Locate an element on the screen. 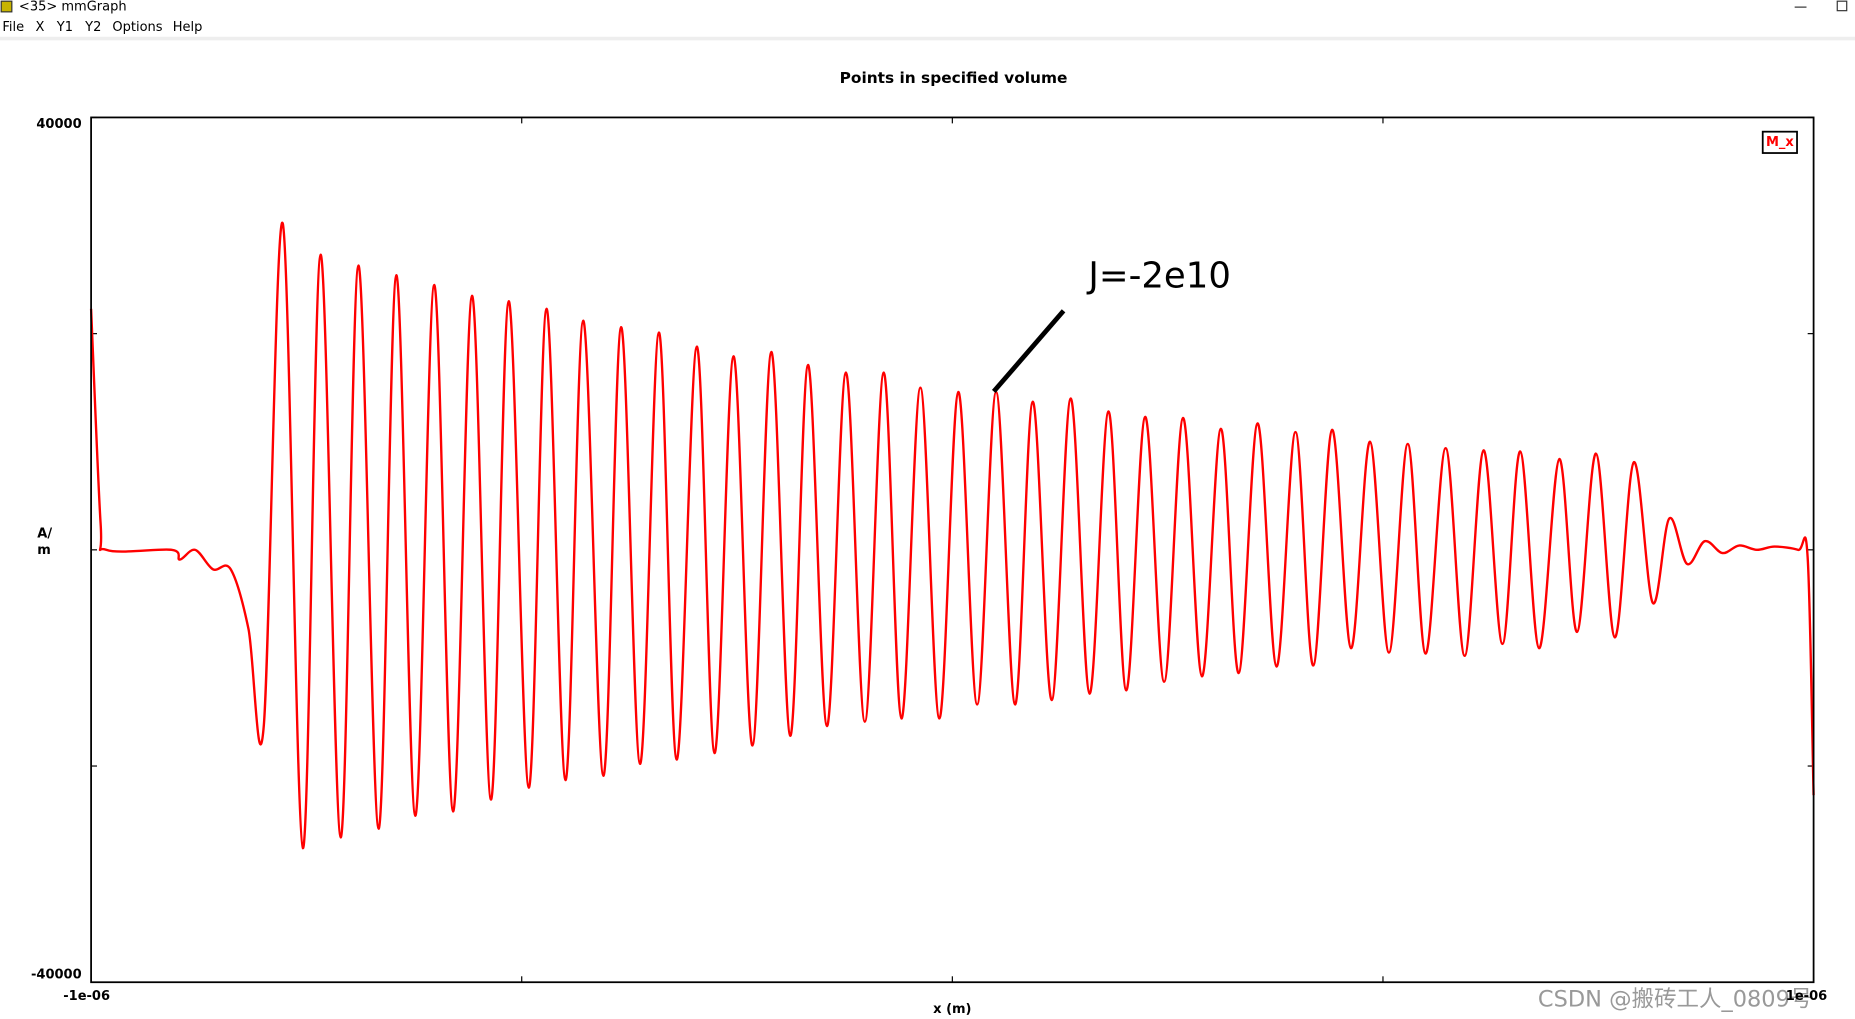  app-icon is located at coordinates (6, 6).